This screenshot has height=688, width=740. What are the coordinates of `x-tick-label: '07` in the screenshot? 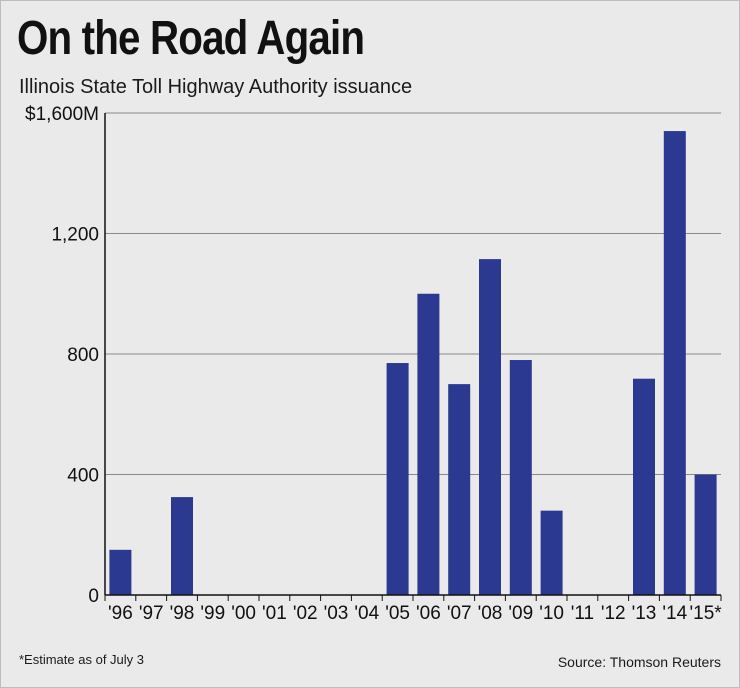 It's located at (459, 613).